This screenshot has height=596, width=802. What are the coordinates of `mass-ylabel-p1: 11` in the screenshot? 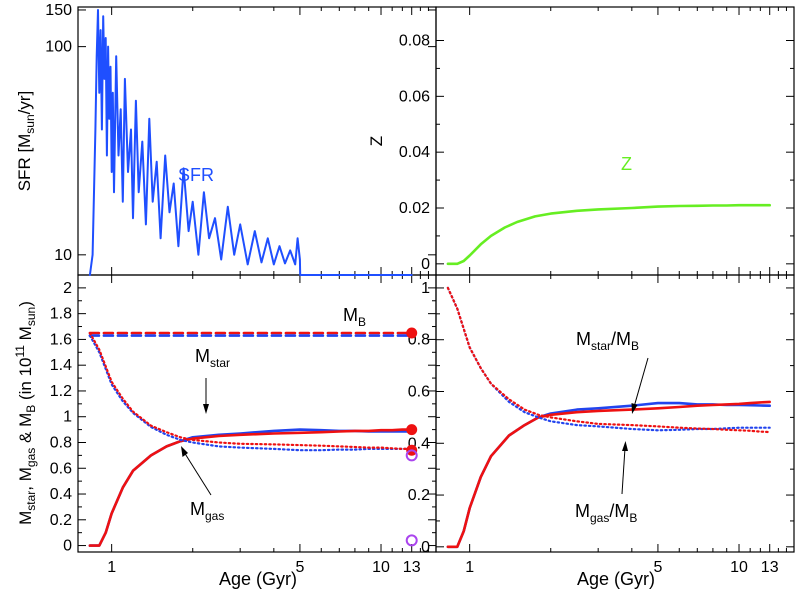 It's located at (20, 351).